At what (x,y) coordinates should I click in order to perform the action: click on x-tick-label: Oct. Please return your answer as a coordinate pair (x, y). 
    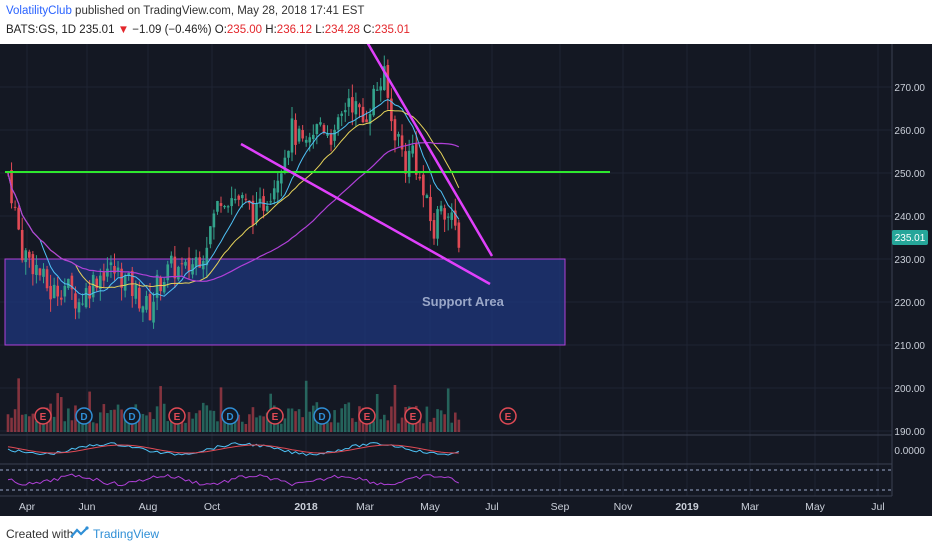
    Looking at the image, I should click on (212, 507).